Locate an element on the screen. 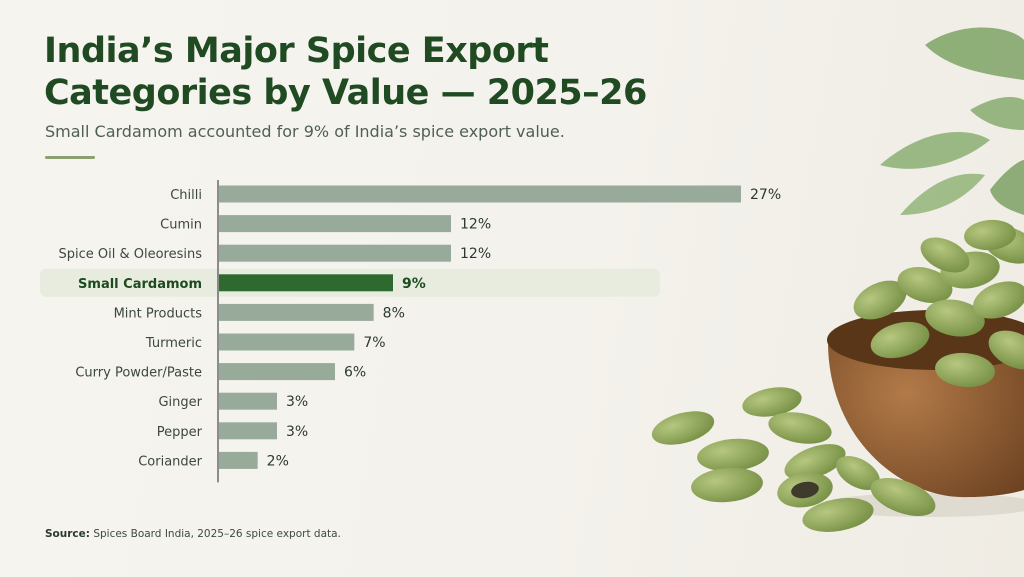 Image resolution: width=1024 pixels, height=577 pixels. bar-curry-powder-paste is located at coordinates (277, 372).